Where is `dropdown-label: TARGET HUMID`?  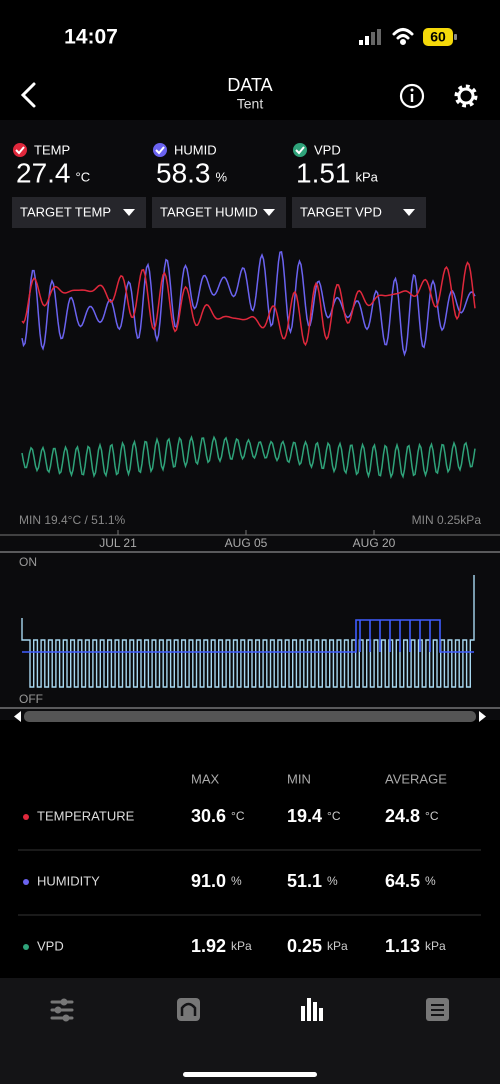 dropdown-label: TARGET HUMID is located at coordinates (209, 211).